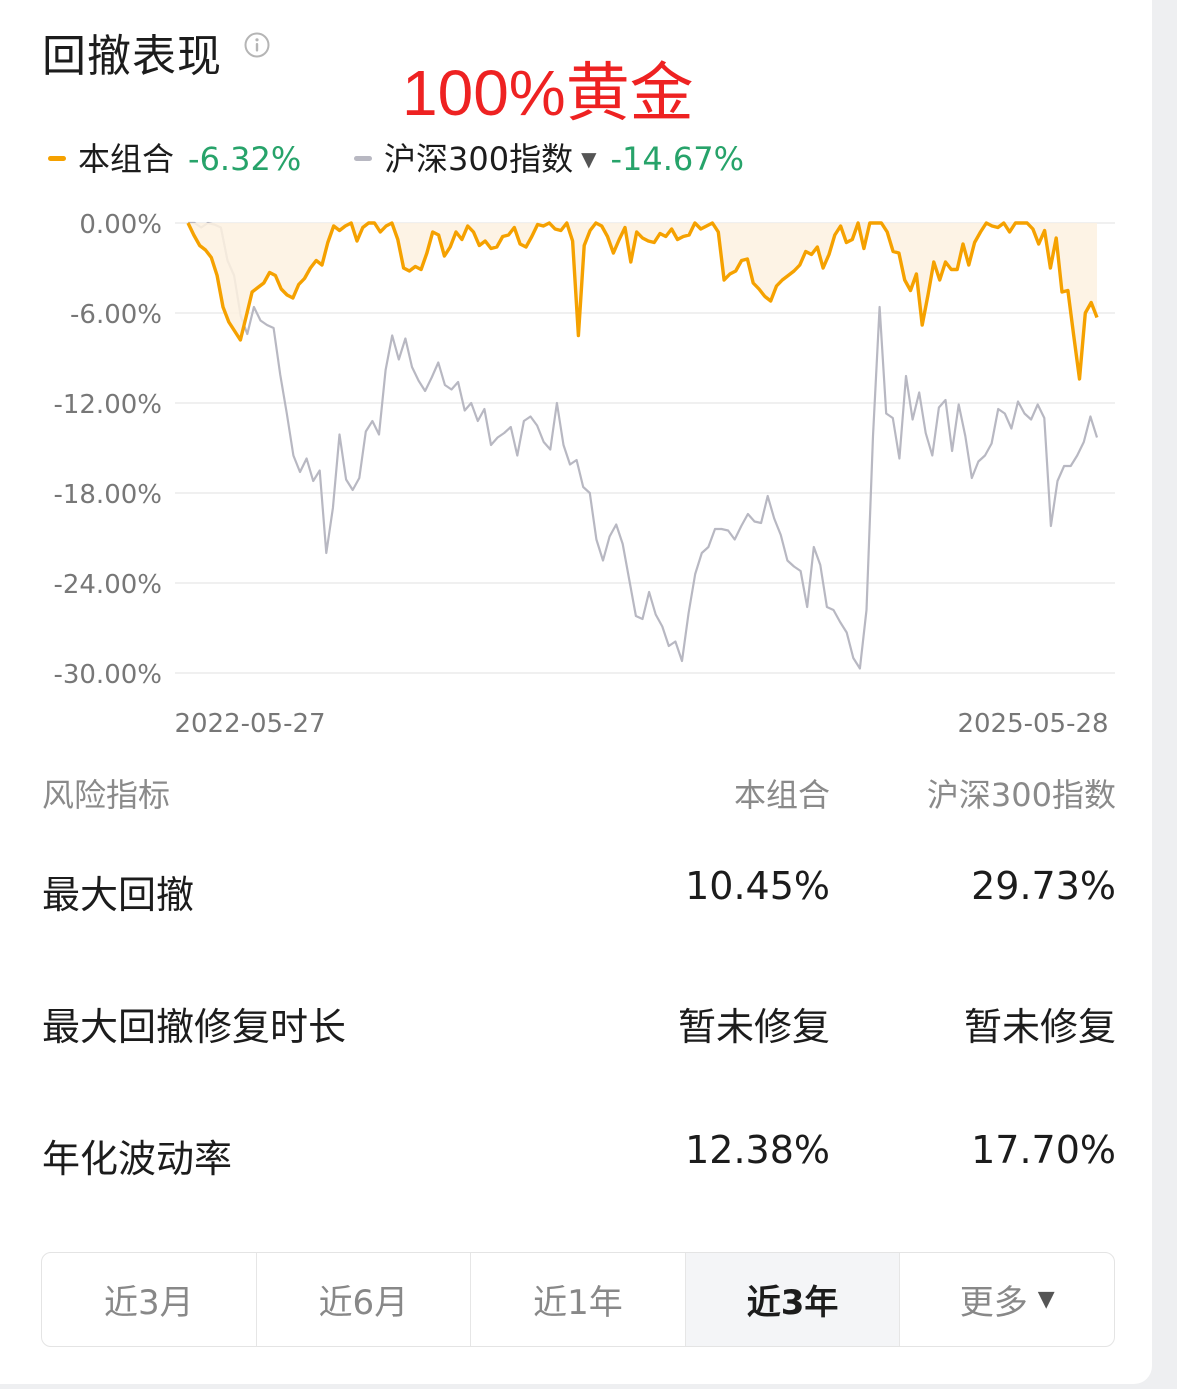  I want to click on series-area-portfolio, so click(642, 301).